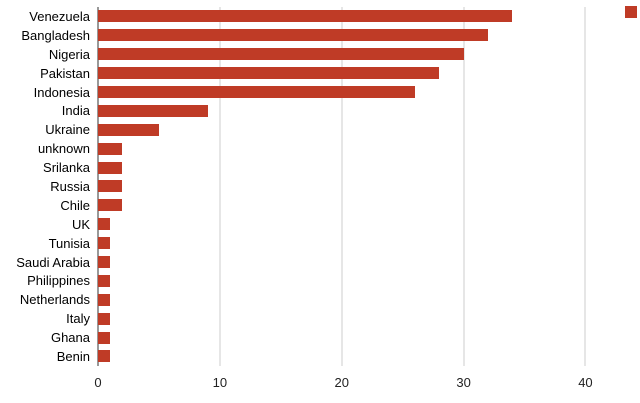 The height and width of the screenshot is (403, 640). What do you see at coordinates (75, 111) in the screenshot?
I see `category-label: India` at bounding box center [75, 111].